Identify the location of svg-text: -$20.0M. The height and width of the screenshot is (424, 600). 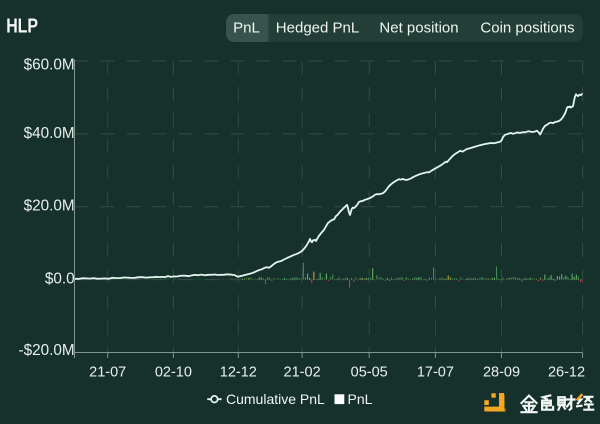
(46, 350).